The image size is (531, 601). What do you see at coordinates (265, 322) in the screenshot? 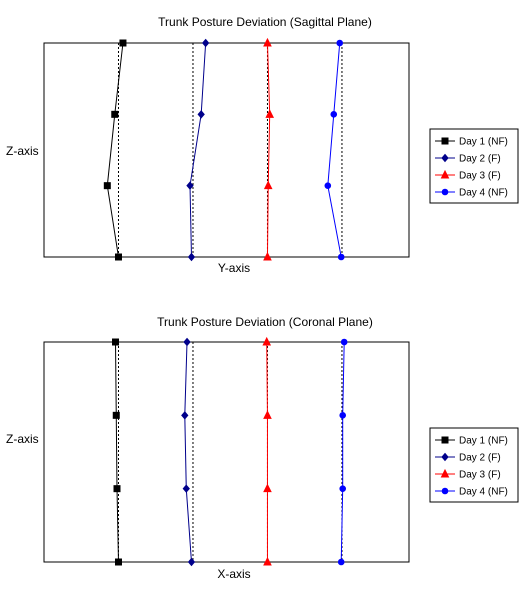
I see `chart-title: Trunk Posture Deviation (Coronal Plane)` at bounding box center [265, 322].